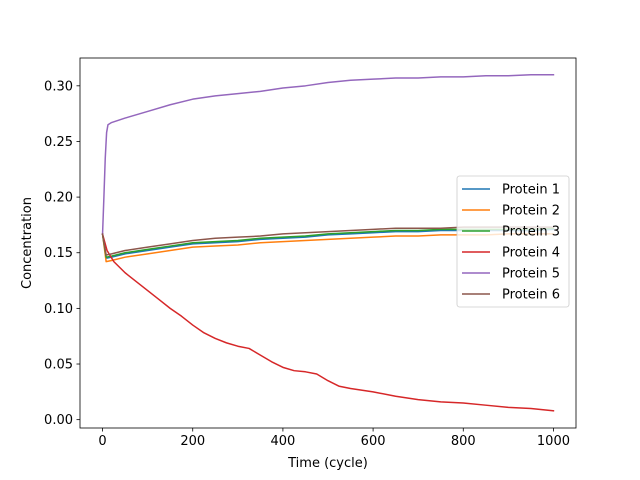 The height and width of the screenshot is (480, 640). Describe the element at coordinates (102, 441) in the screenshot. I see `x-tick-label: 0` at that location.